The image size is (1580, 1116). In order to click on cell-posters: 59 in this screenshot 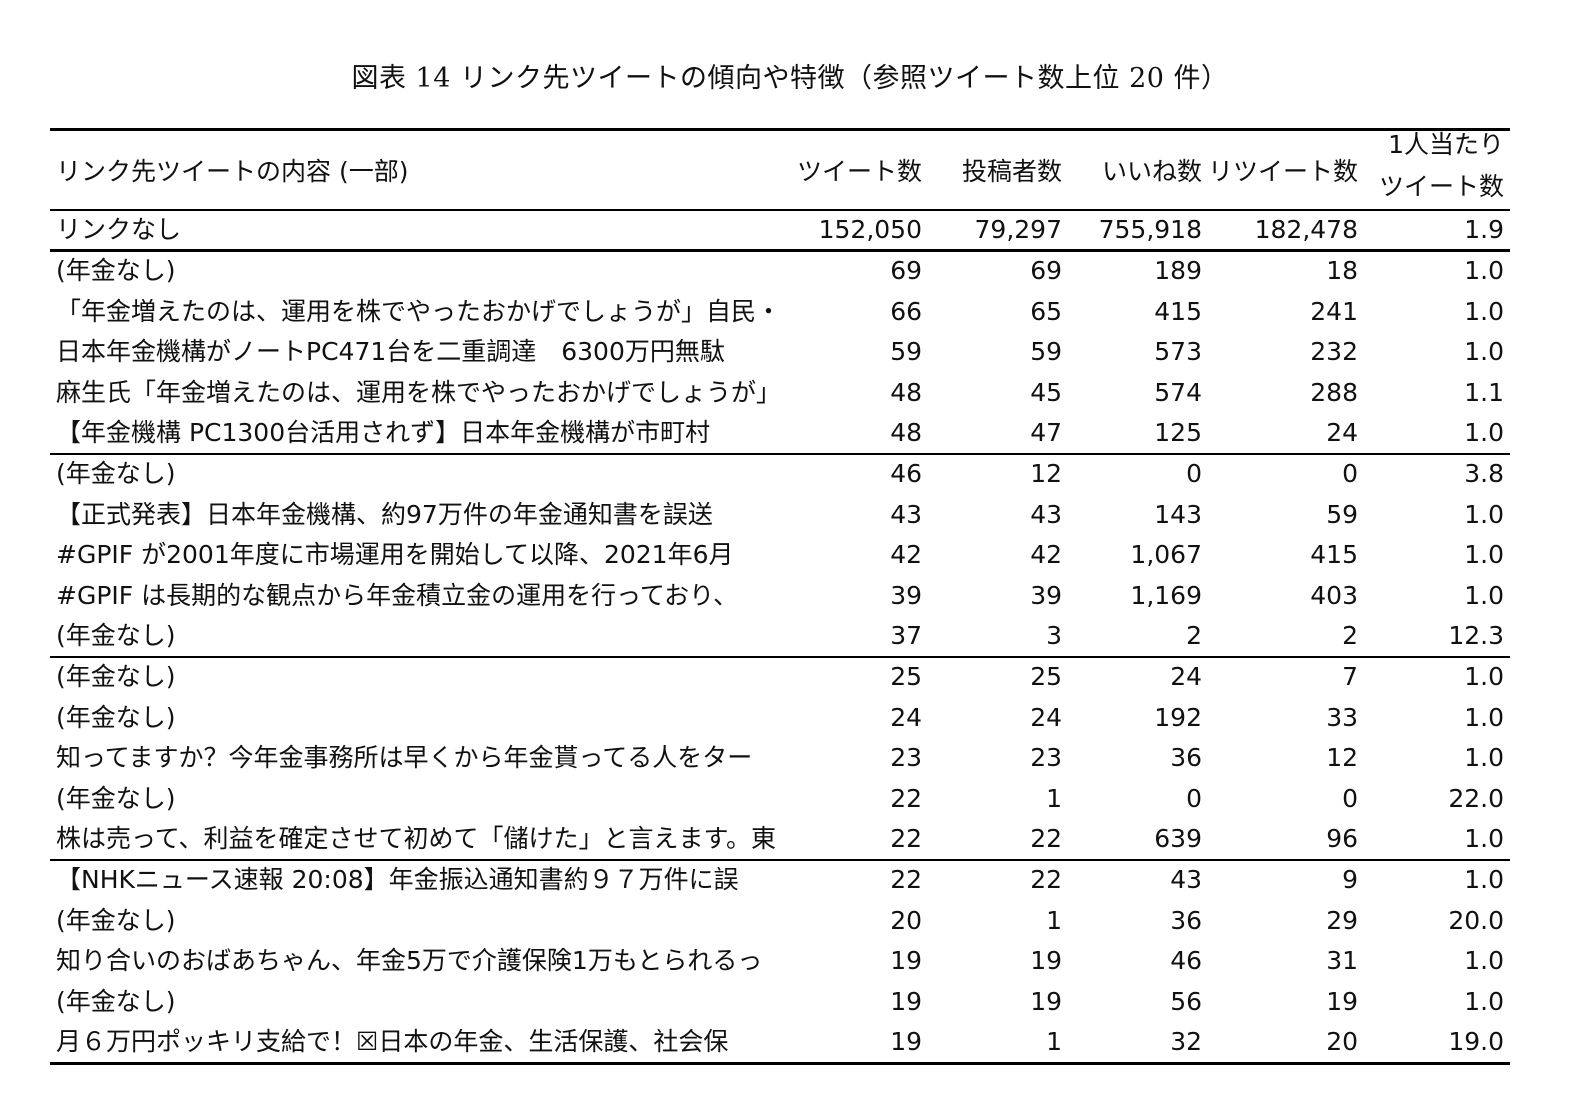, I will do `click(1046, 352)`.